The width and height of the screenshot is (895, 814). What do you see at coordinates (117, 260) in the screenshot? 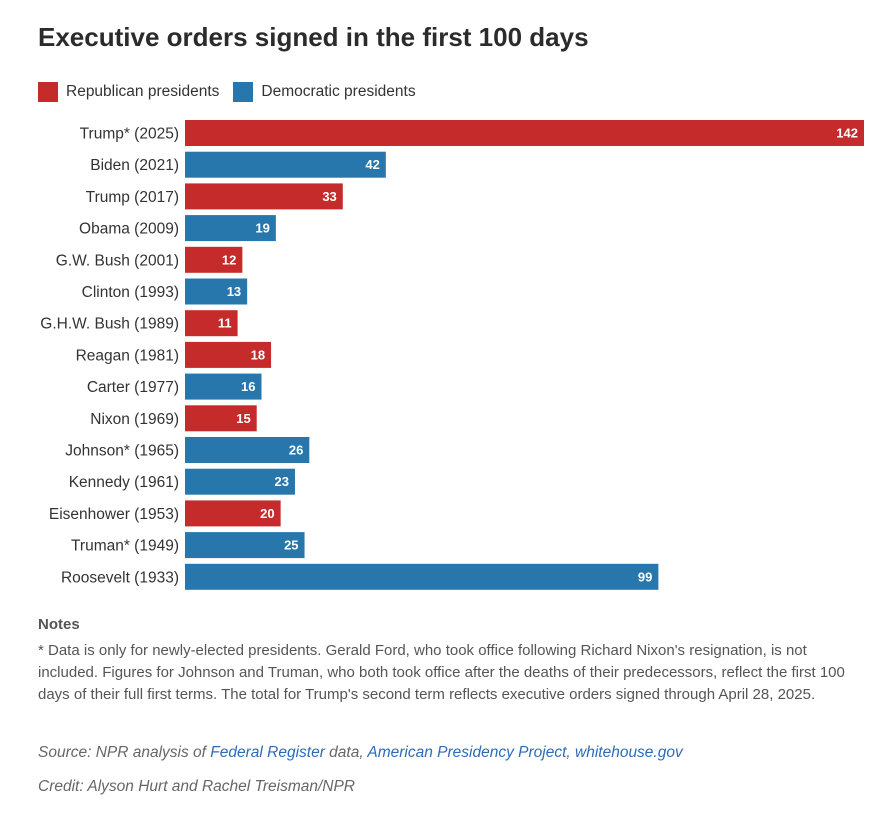
I see `category-label: G.W. Bush (2001)` at bounding box center [117, 260].